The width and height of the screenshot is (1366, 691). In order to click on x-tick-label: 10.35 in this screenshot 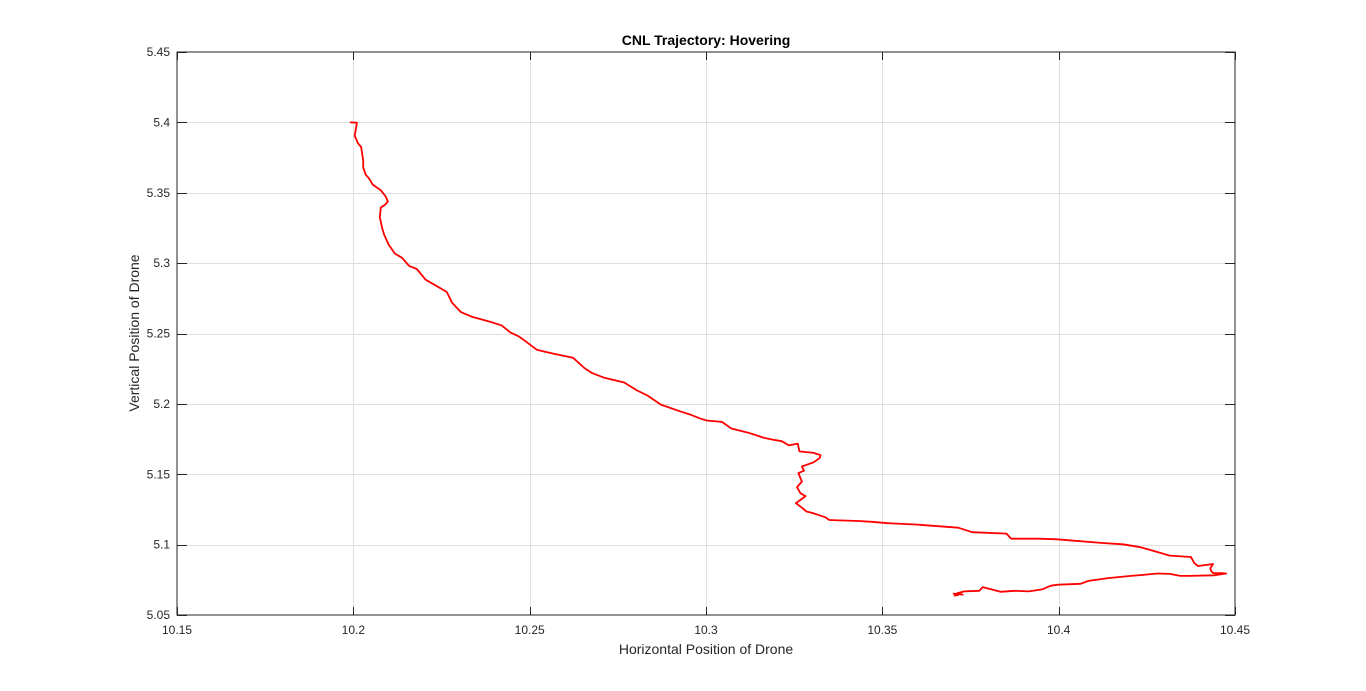, I will do `click(882, 630)`.